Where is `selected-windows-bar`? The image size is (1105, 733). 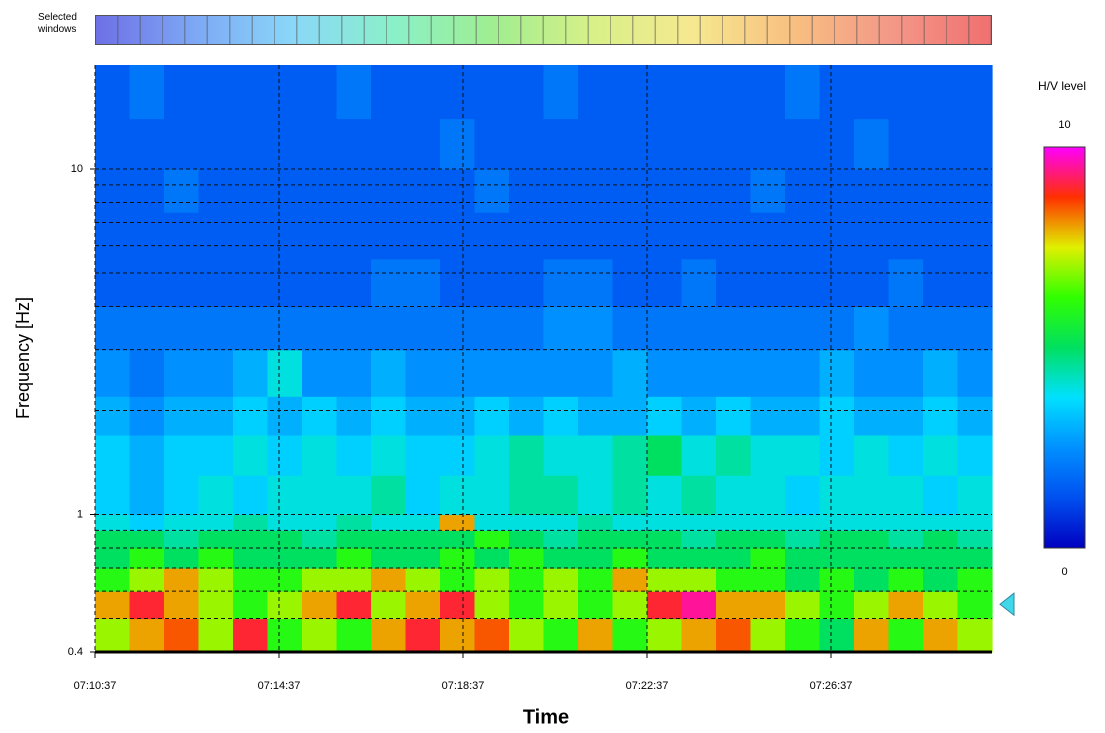
selected-windows-bar is located at coordinates (543, 30).